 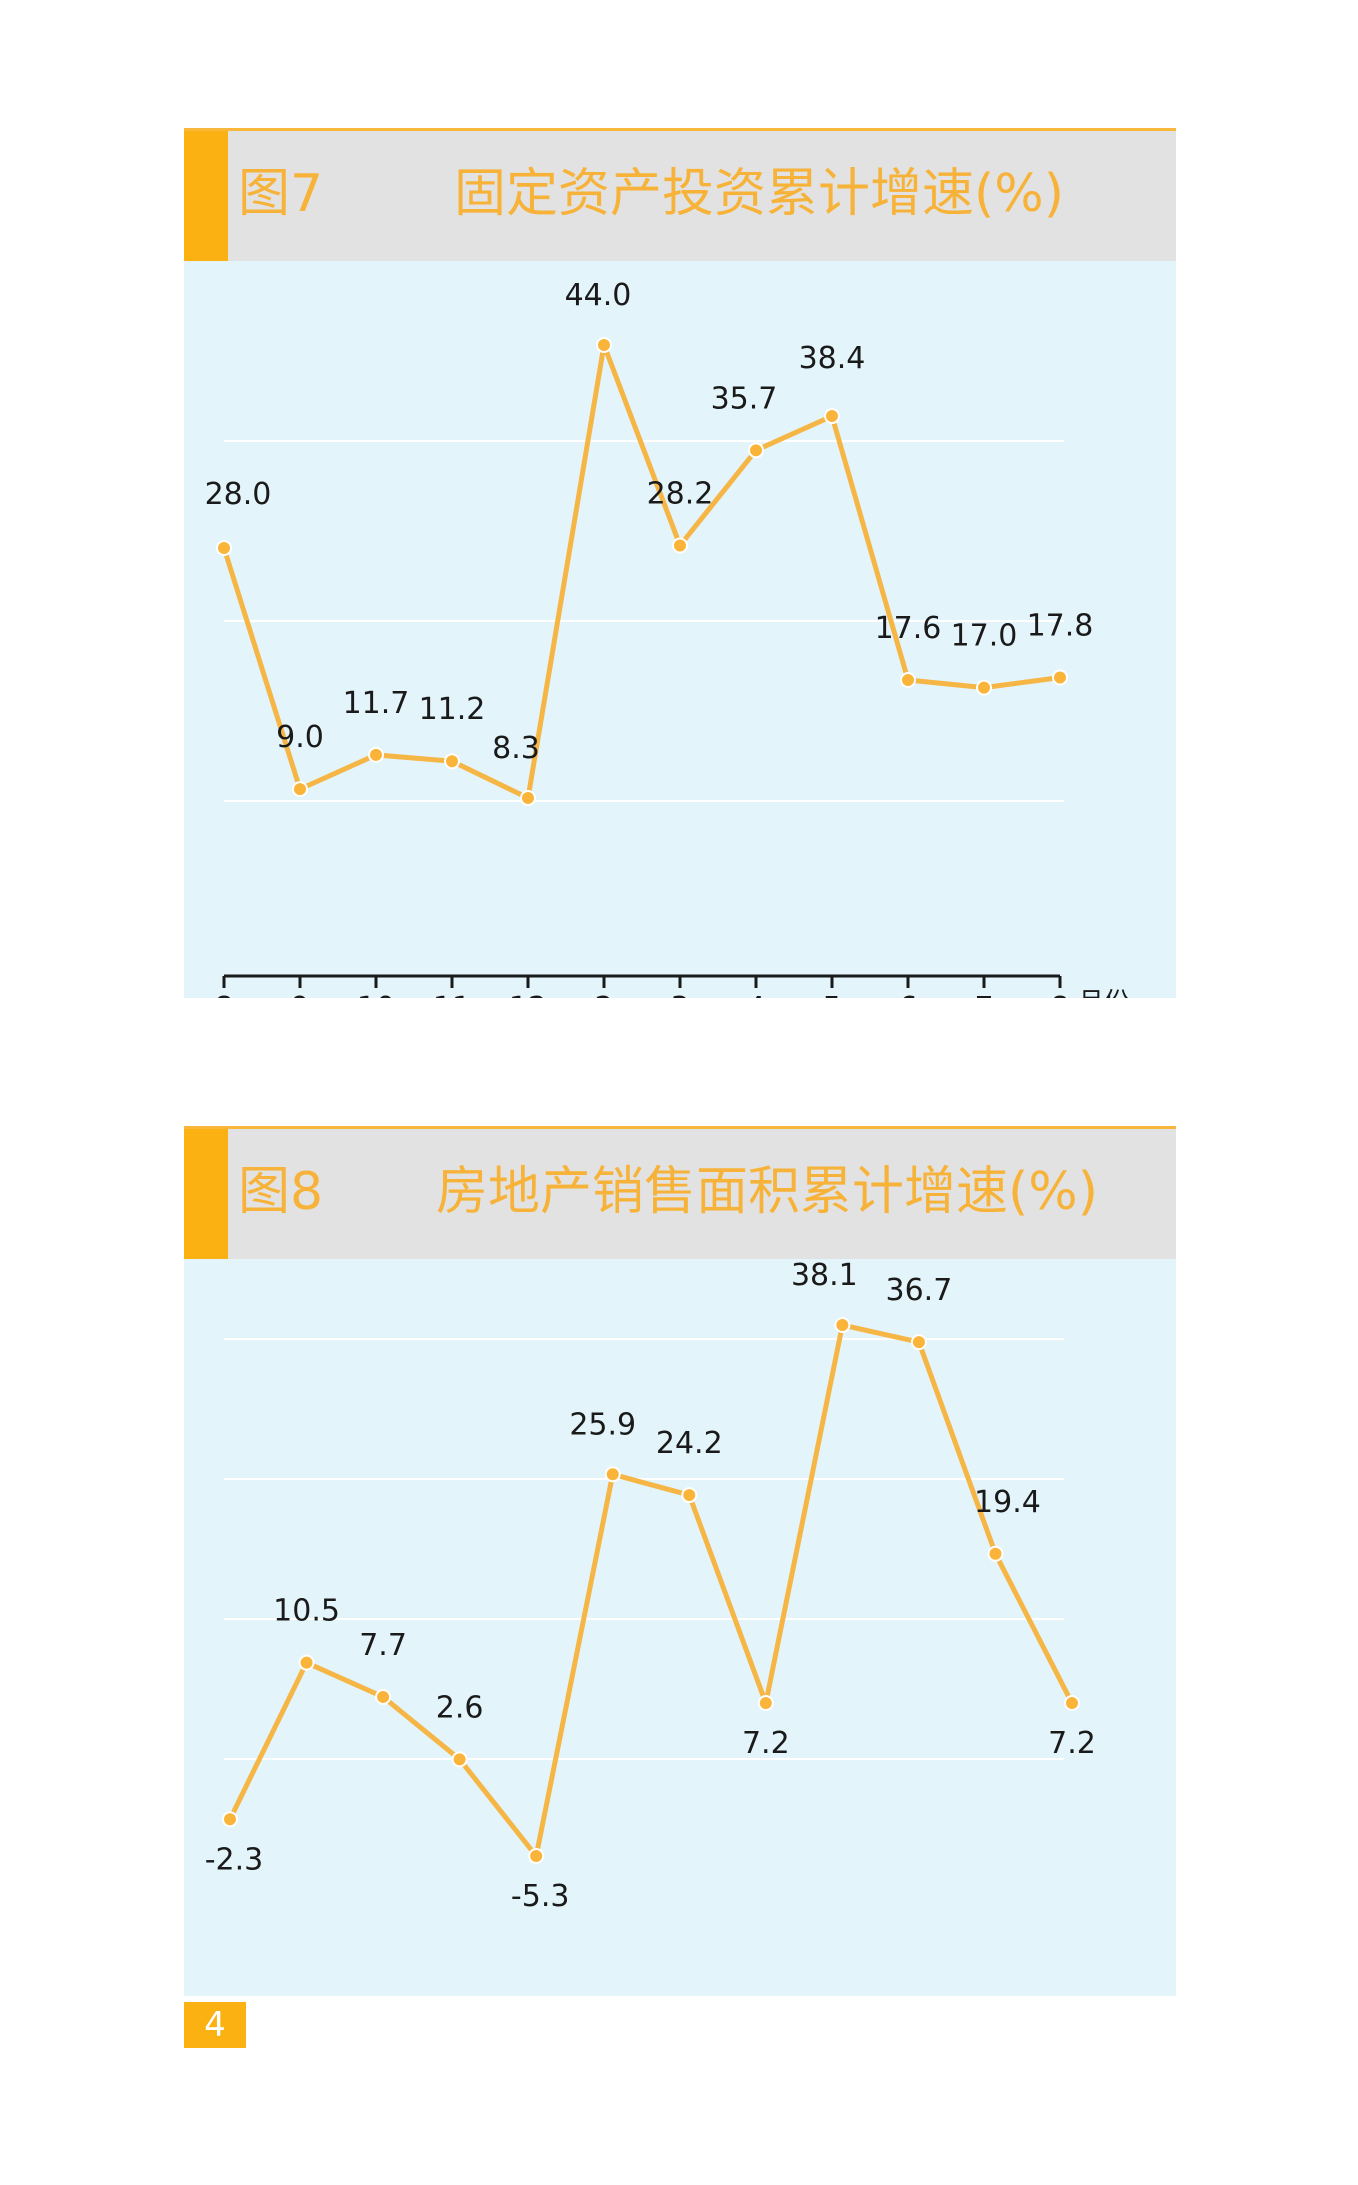 What do you see at coordinates (832, 358) in the screenshot?
I see `data-label: 38.4` at bounding box center [832, 358].